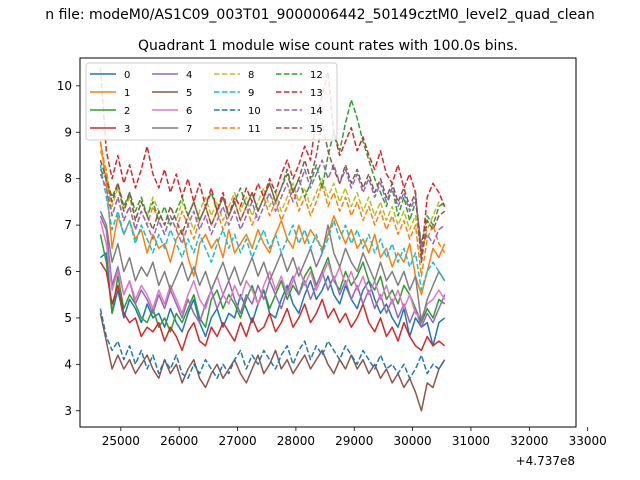 Image resolution: width=640 pixels, height=480 pixels. Describe the element at coordinates (316, 111) in the screenshot. I see `legend-label: 14` at that location.